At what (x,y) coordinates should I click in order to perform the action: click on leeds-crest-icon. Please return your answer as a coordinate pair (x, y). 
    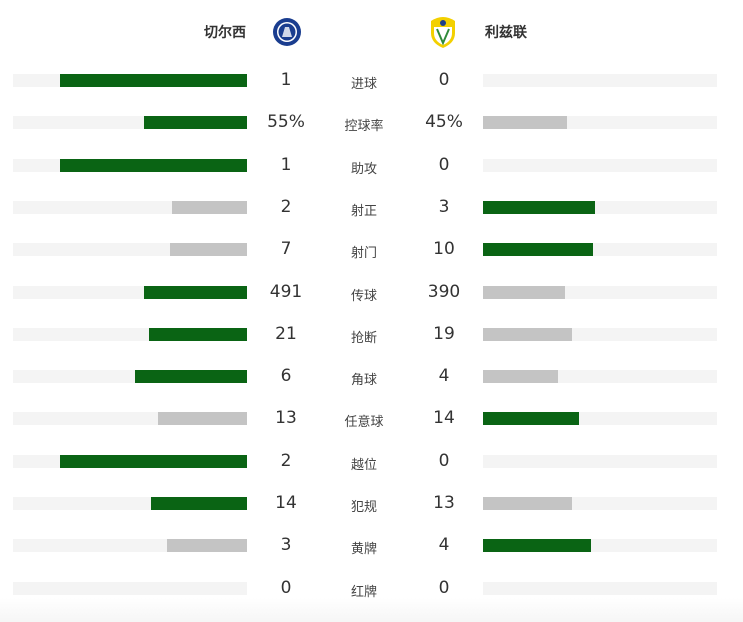
    Looking at the image, I should click on (443, 32).